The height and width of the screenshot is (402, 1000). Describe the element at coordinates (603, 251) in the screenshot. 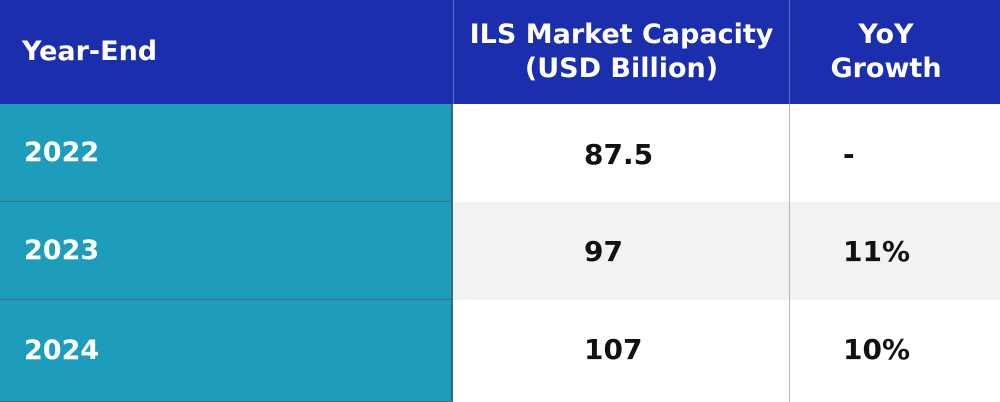

I see `capacity-cell: 97` at that location.